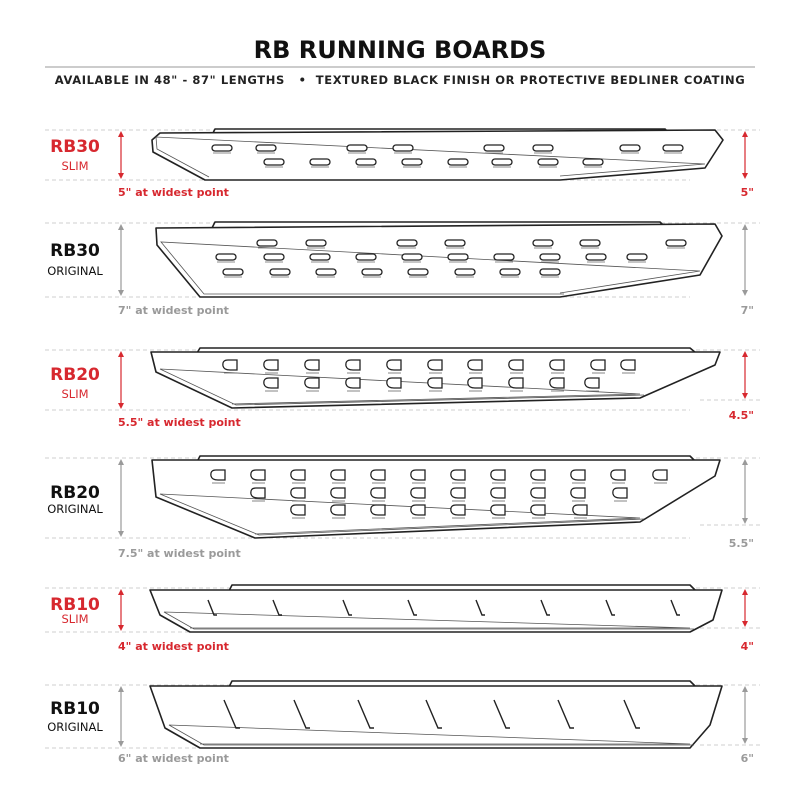 This screenshot has width=800, height=800. I want to click on right-dimension: 4.5", so click(741, 415).